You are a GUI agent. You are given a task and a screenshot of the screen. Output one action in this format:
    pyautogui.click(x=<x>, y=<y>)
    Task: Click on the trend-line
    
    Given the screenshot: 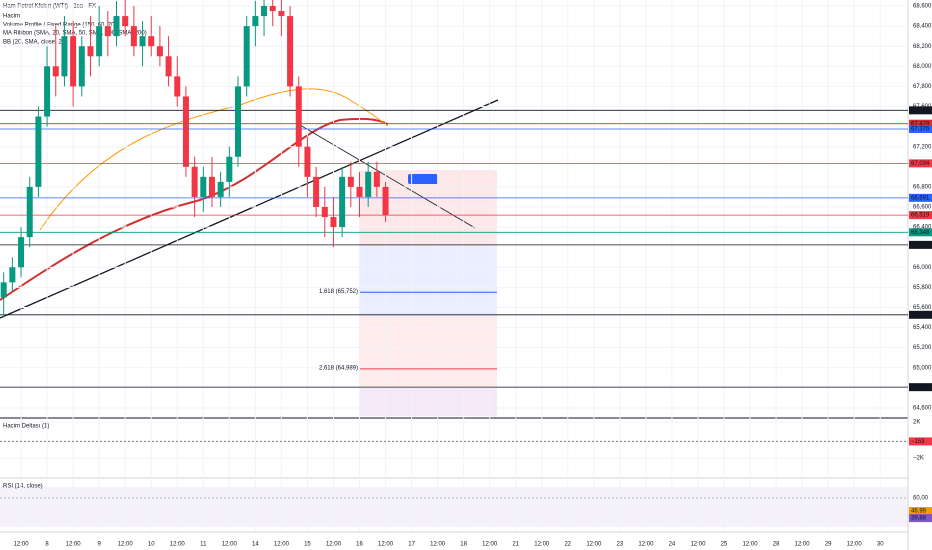 What is the action you would take?
    pyautogui.click(x=387, y=176)
    